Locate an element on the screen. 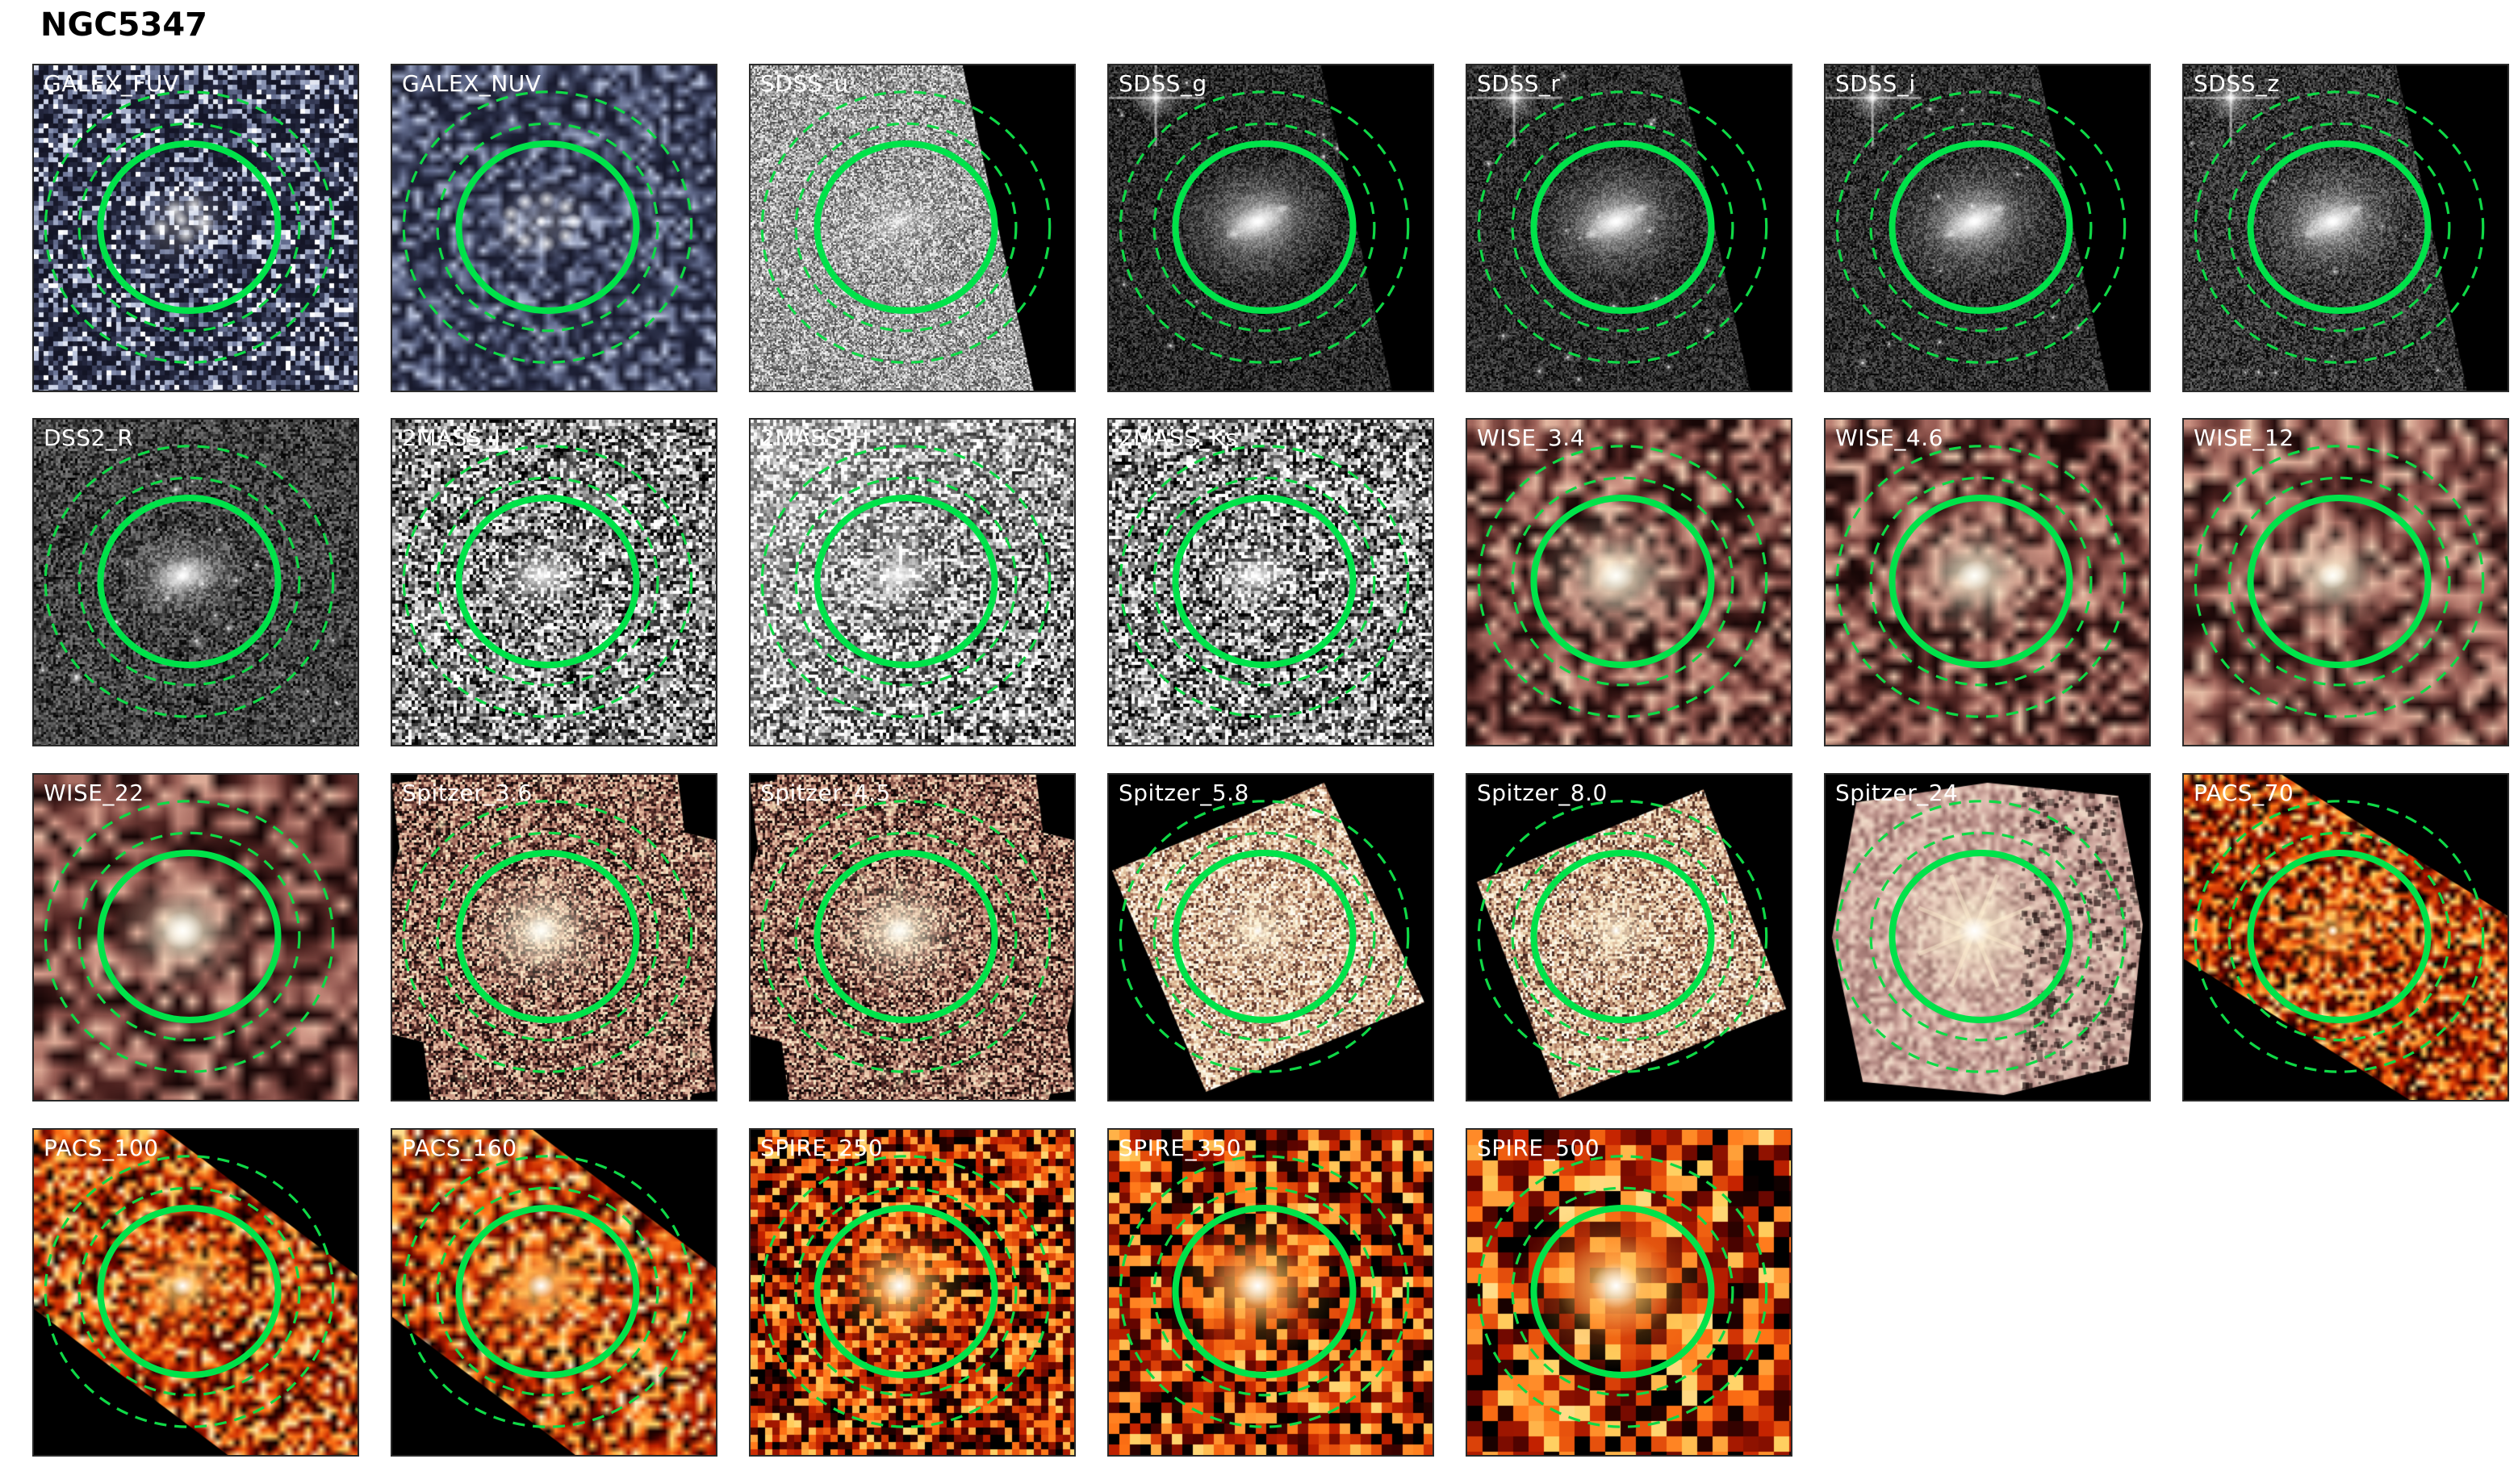 Image resolution: width=2518 pixels, height=1484 pixels. panel-galex_nuv: GALEX_NUV is located at coordinates (554, 228).